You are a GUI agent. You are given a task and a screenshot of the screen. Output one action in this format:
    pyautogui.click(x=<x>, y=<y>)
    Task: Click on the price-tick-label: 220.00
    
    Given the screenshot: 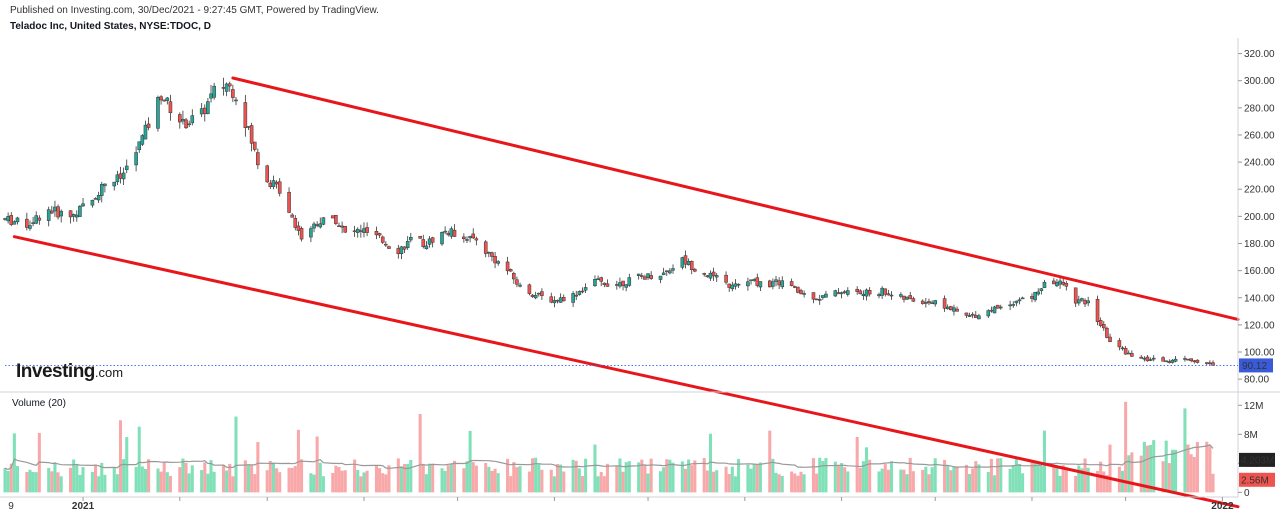 What is the action you would take?
    pyautogui.click(x=1259, y=190)
    